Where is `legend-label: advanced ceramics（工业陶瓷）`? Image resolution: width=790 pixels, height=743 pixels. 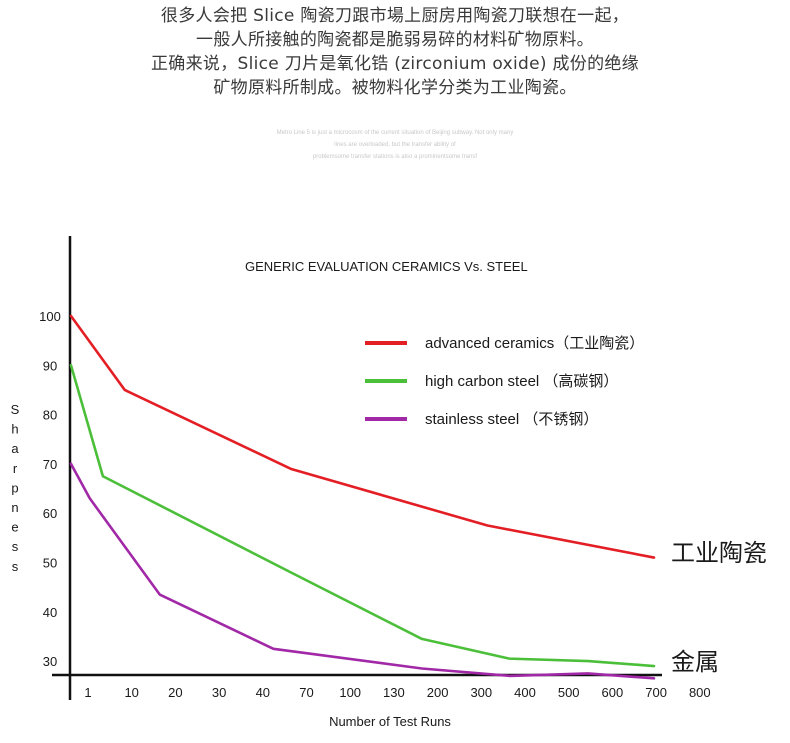
legend-label: advanced ceramics（工业陶瓷） is located at coordinates (534, 343).